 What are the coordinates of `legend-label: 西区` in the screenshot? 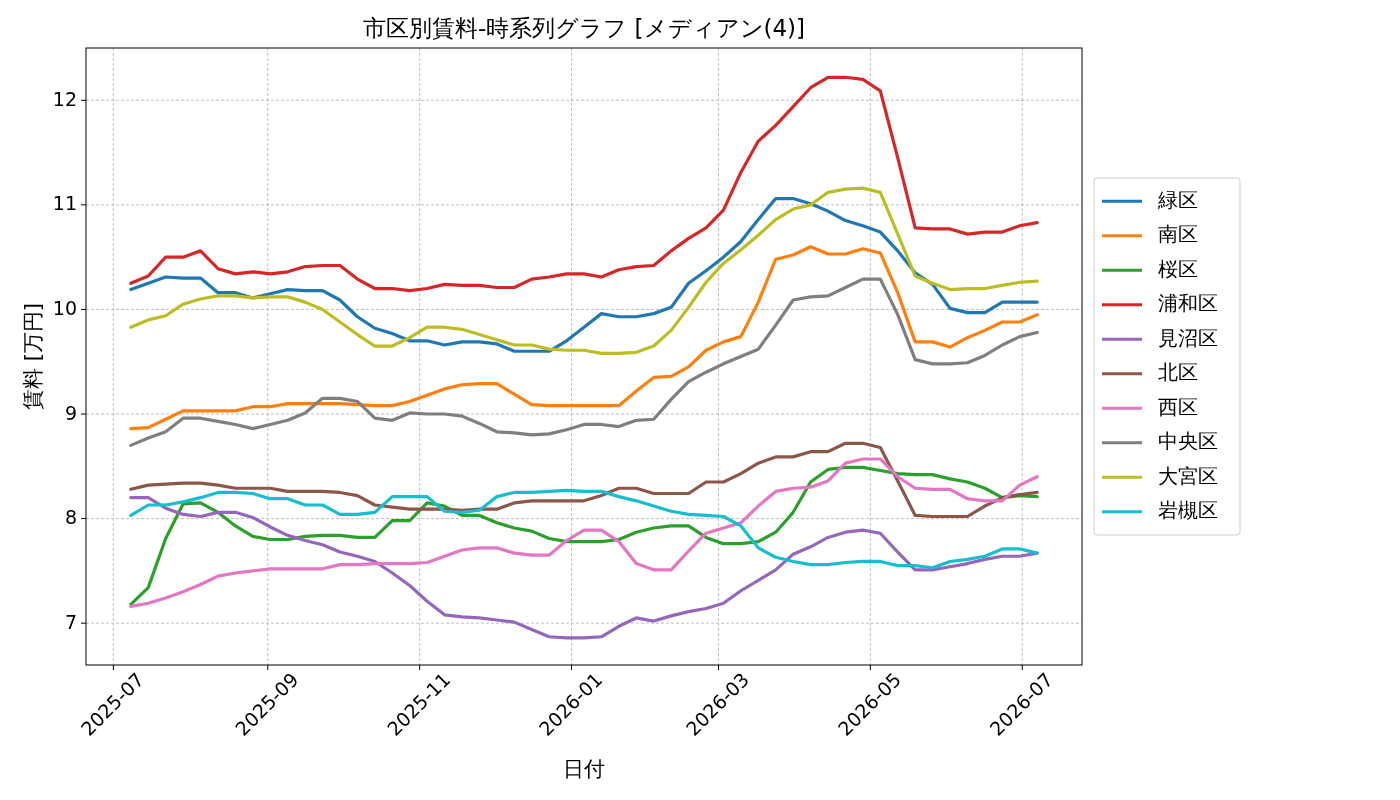 It's located at (1178, 406).